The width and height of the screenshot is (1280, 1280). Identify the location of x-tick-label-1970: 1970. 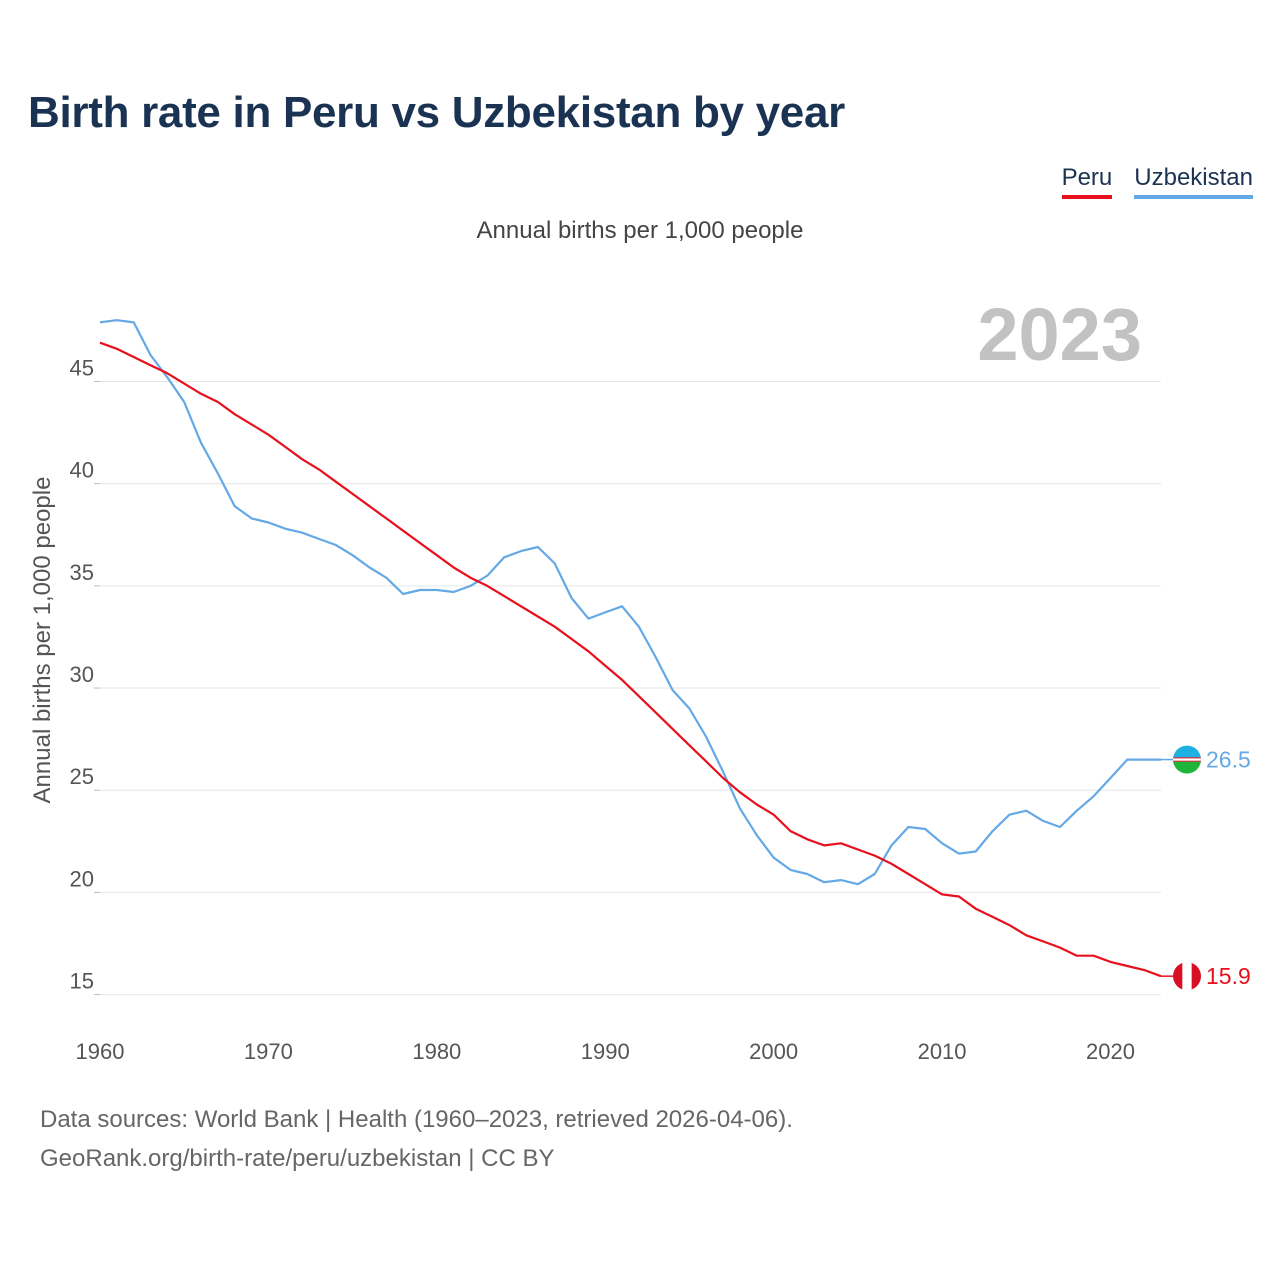
(268, 1051).